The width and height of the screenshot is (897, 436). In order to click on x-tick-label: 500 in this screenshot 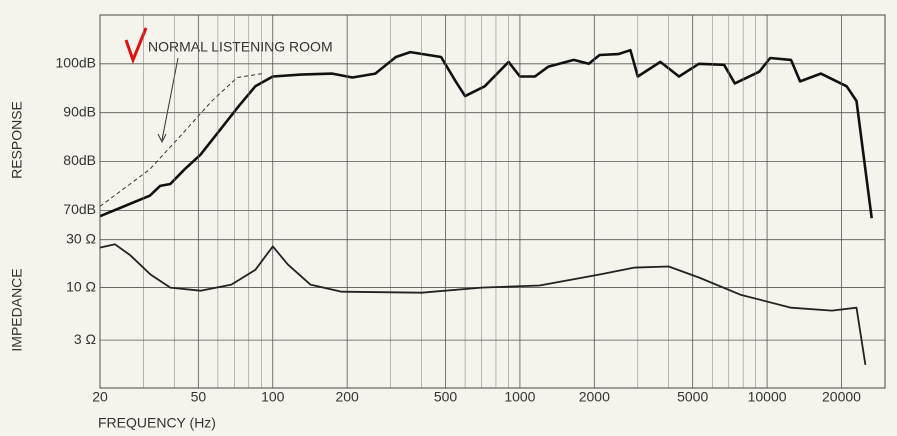, I will do `click(446, 397)`.